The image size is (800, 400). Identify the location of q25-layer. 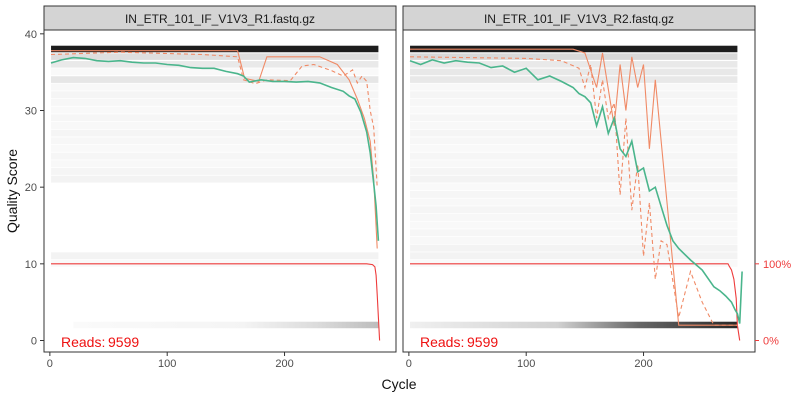
(214, 119).